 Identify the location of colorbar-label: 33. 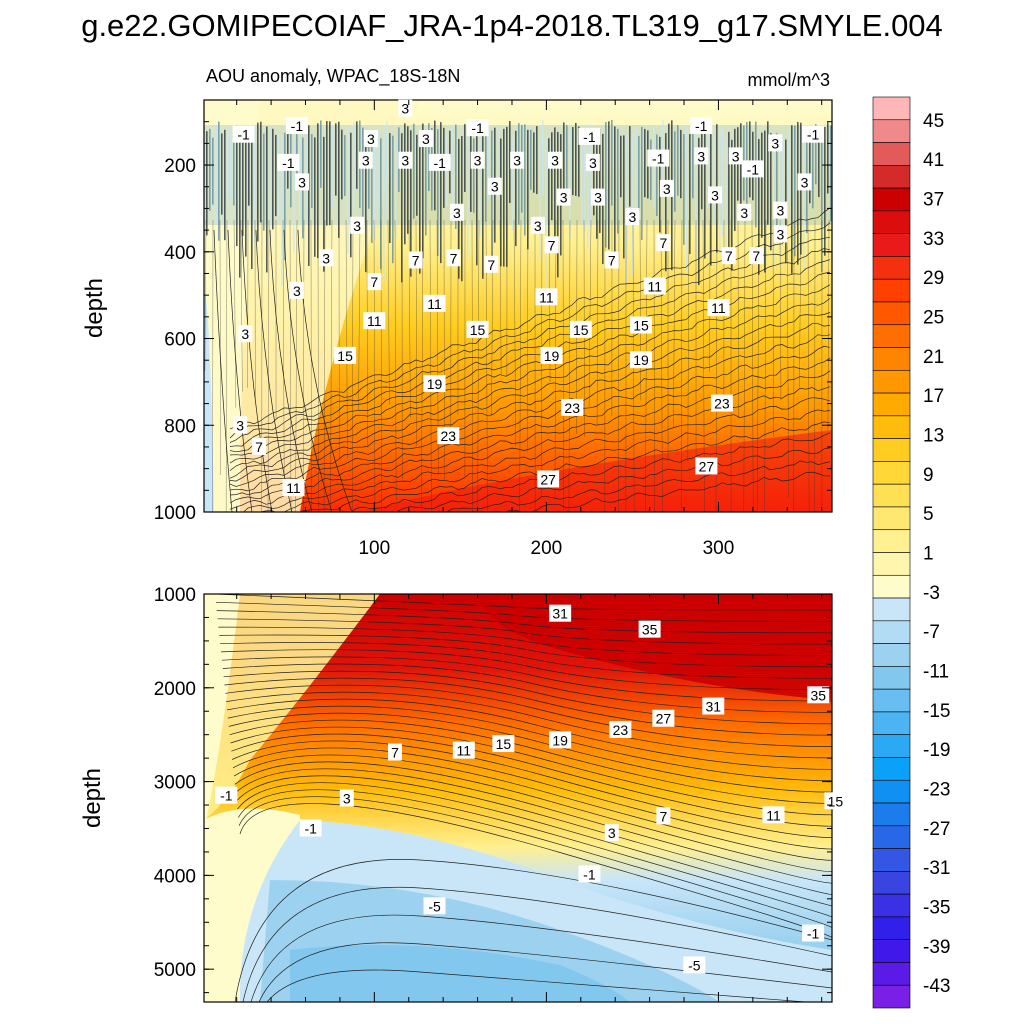
(933, 239).